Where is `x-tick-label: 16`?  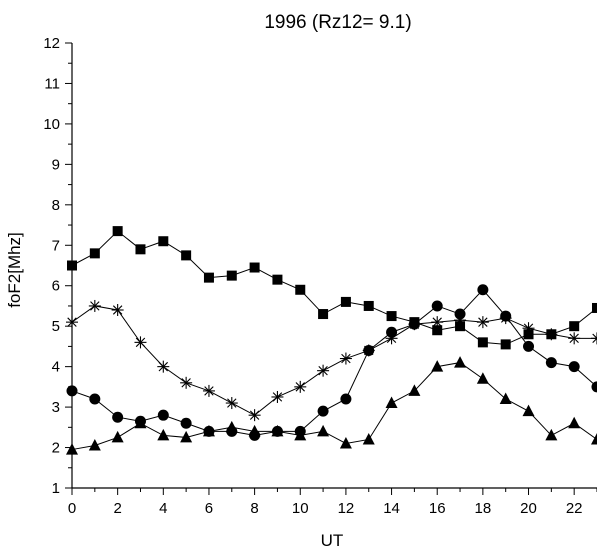
x-tick-label: 16 is located at coordinates (437, 508).